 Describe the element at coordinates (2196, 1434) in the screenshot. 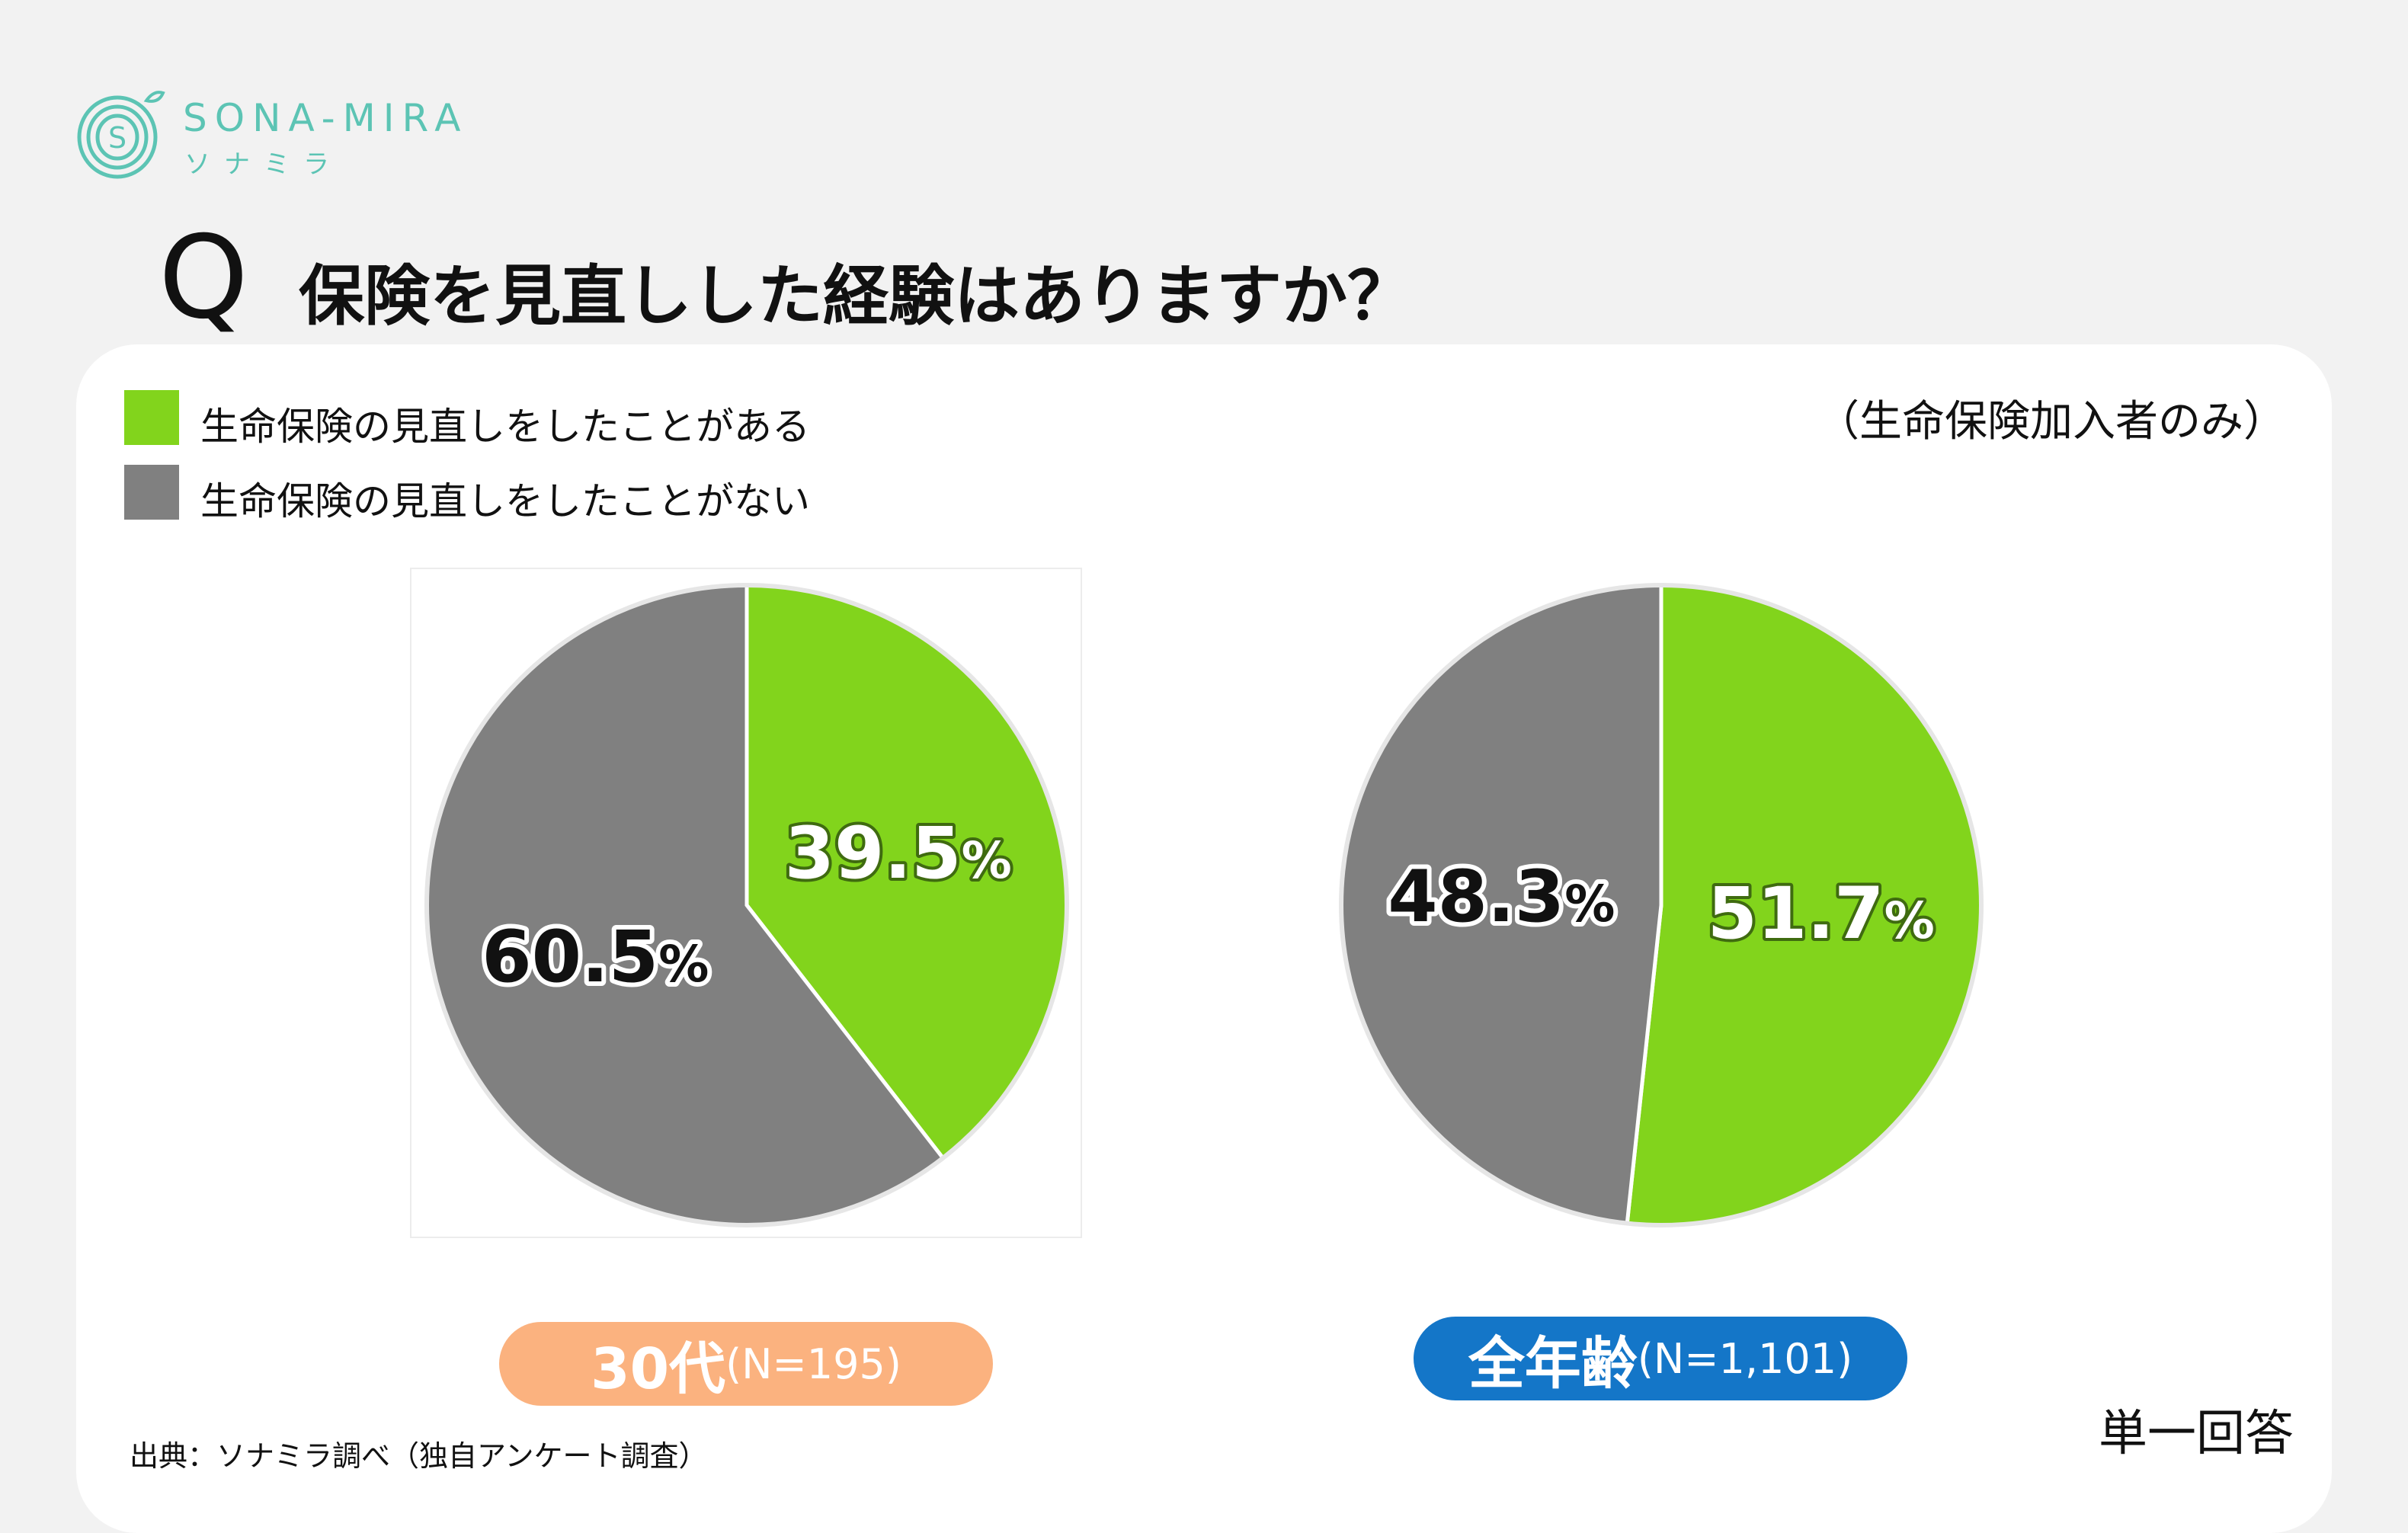

I see `answer-type: 単一回答` at that location.